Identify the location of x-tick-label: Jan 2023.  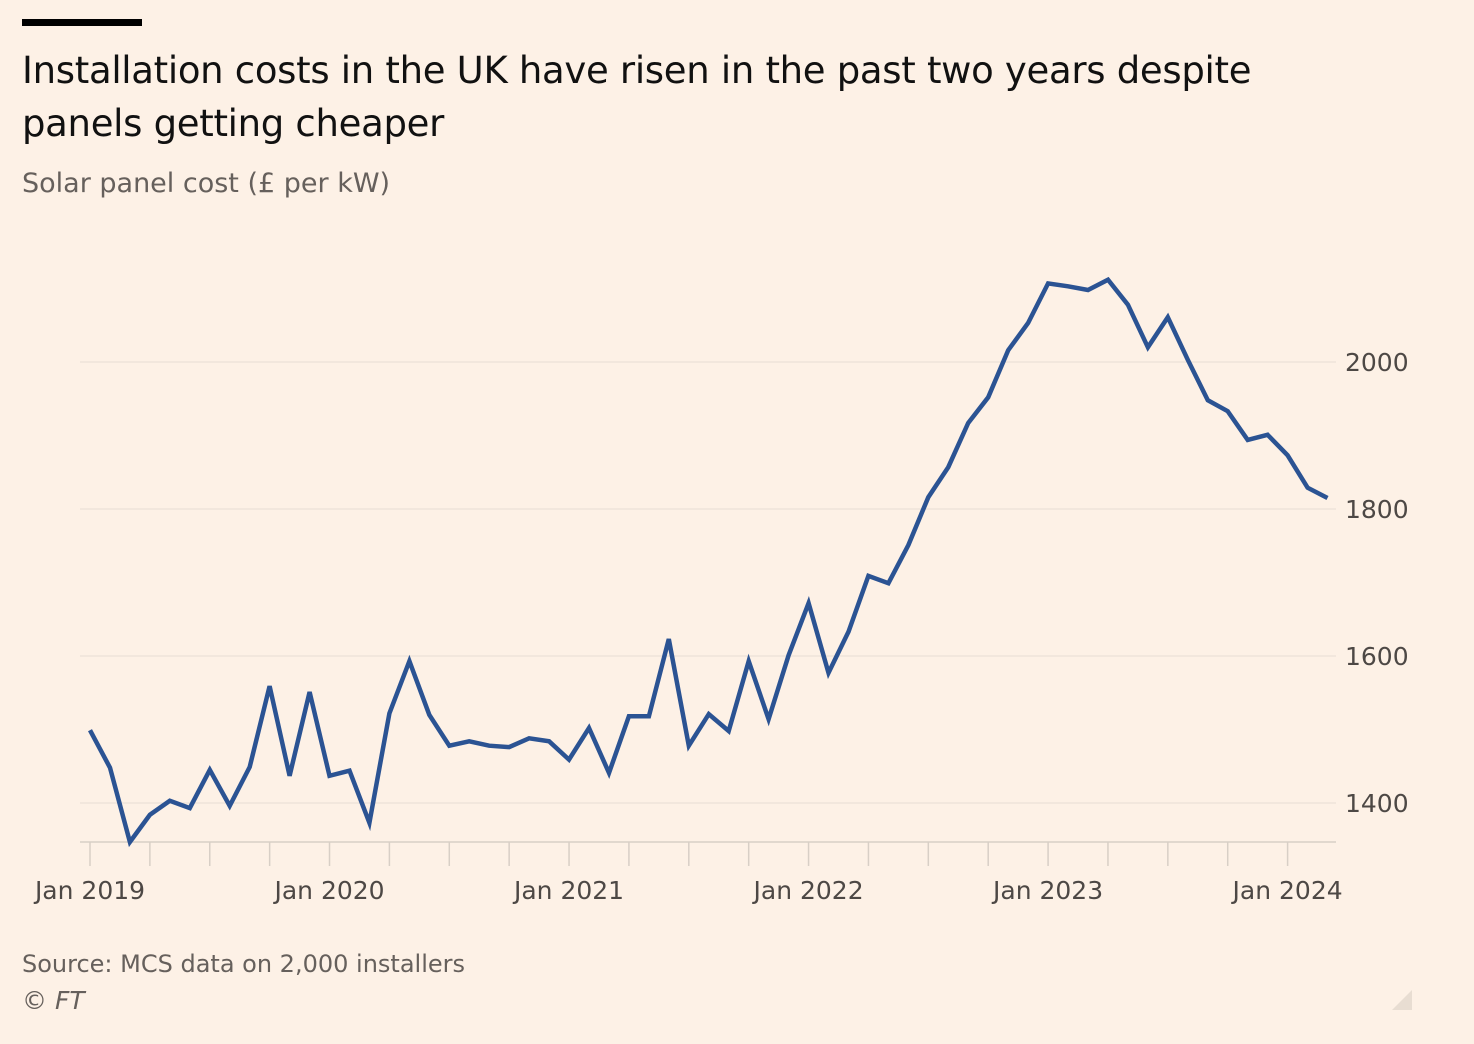
(1047, 890).